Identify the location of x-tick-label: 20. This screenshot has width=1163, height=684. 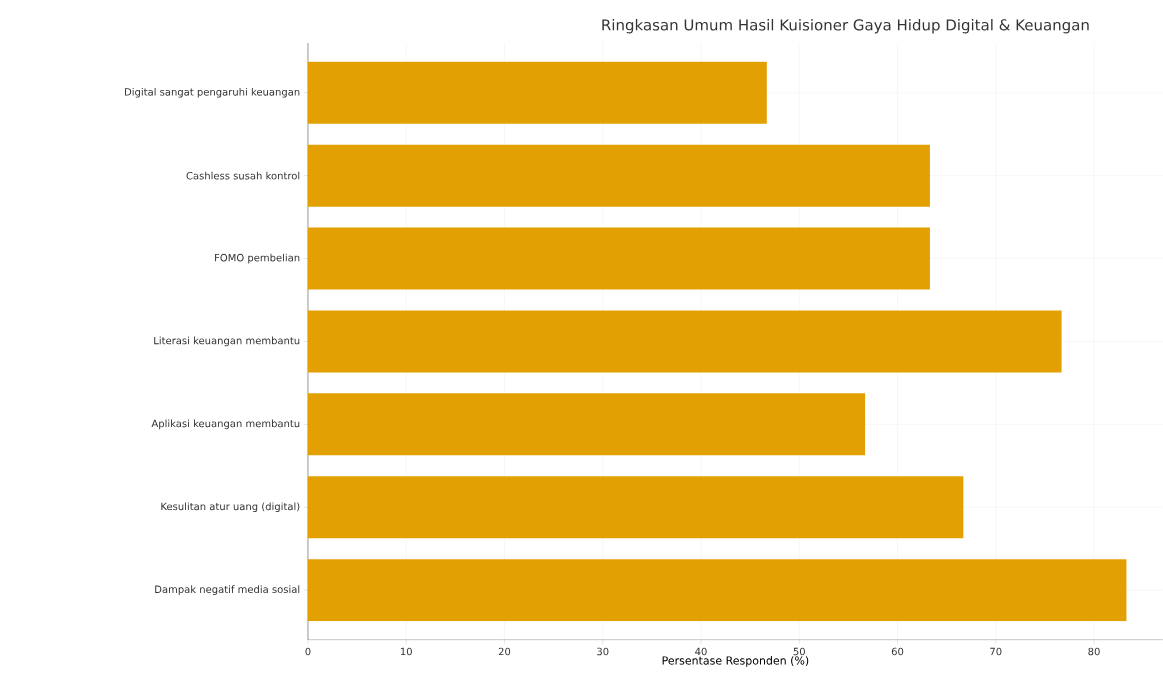
(504, 651).